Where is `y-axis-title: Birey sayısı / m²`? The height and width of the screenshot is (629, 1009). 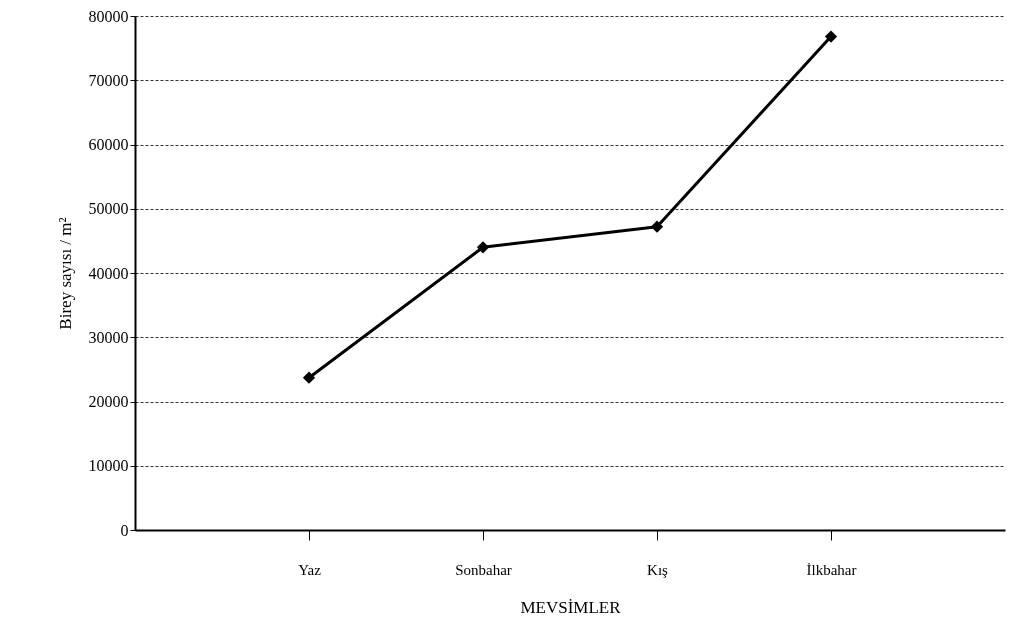 y-axis-title: Birey sayısı / m² is located at coordinates (65, 273).